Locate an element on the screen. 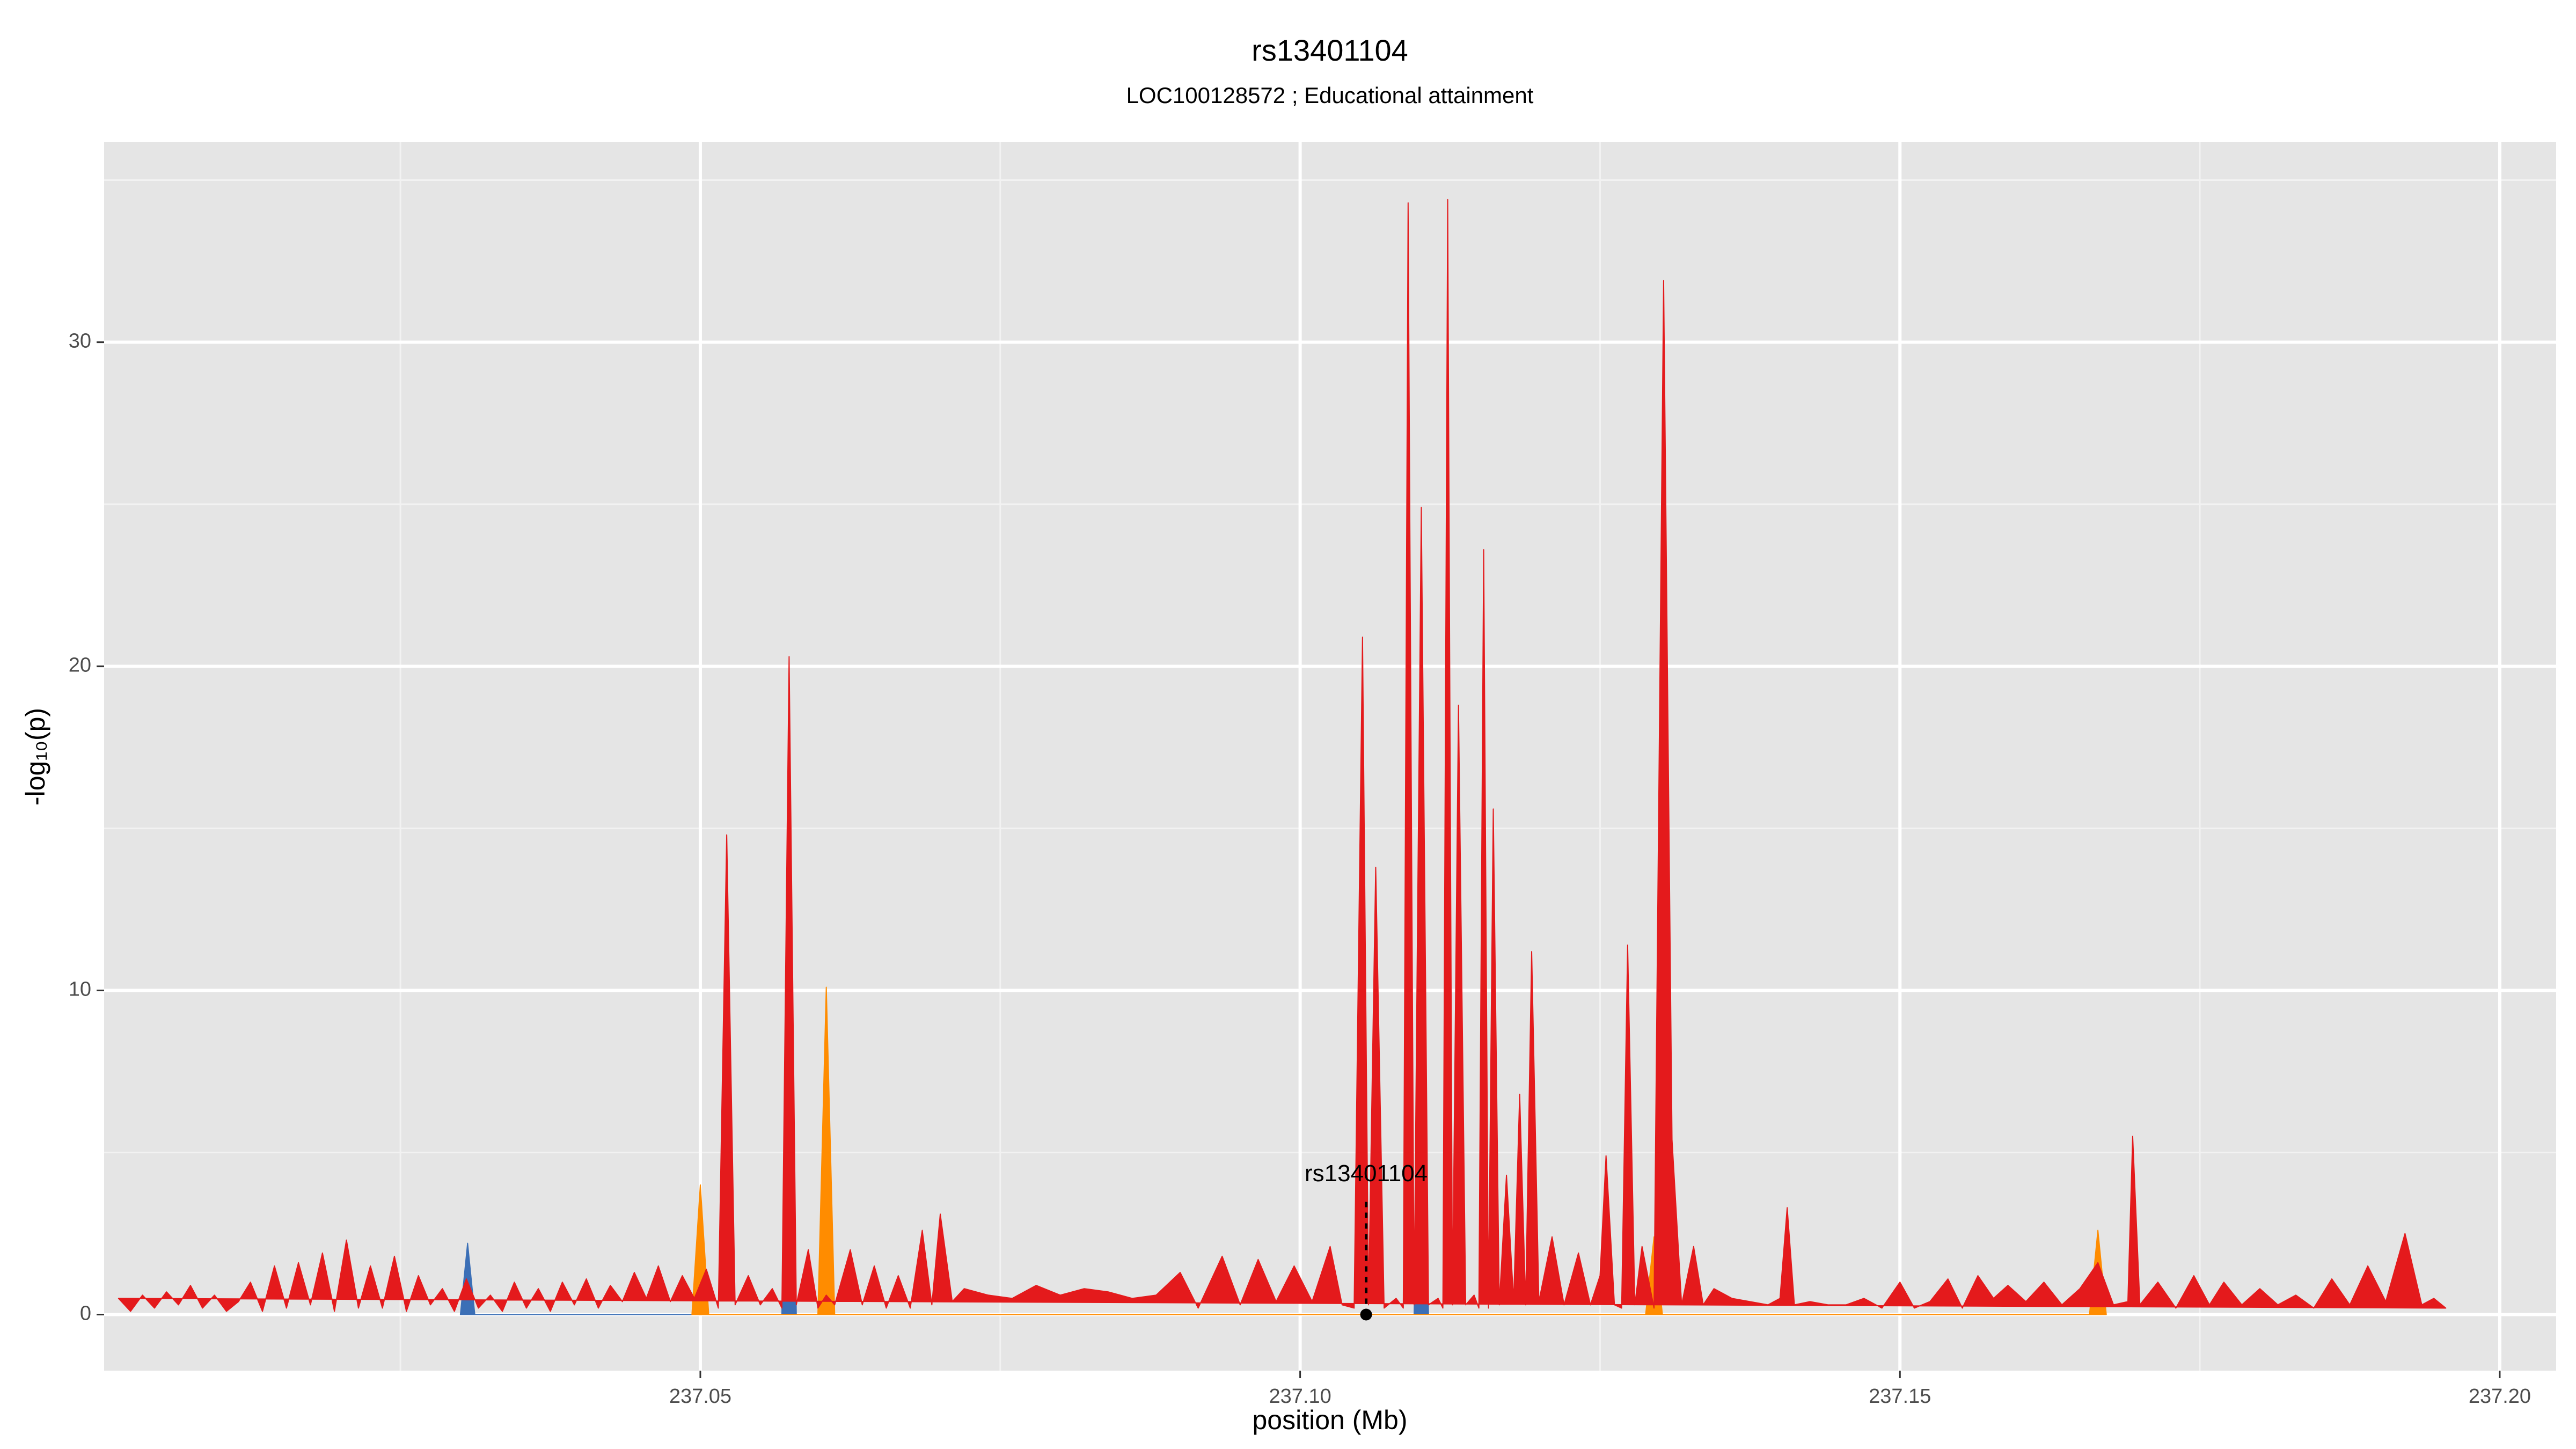  y-tick-label: 30 is located at coordinates (80, 341).